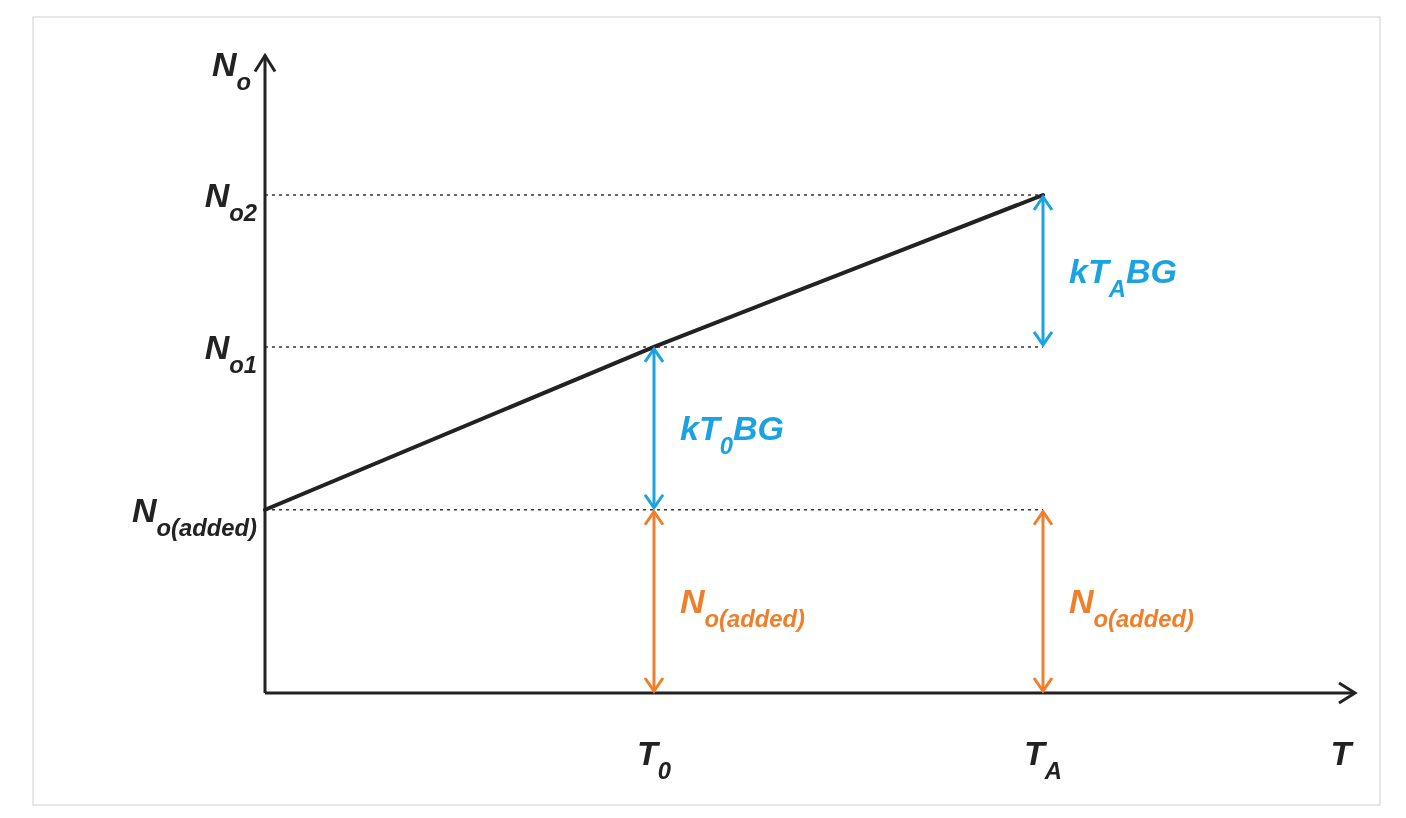 This screenshot has width=1406, height=818. I want to click on ref-line-label: N$_{o1}$, so click(230, 352).